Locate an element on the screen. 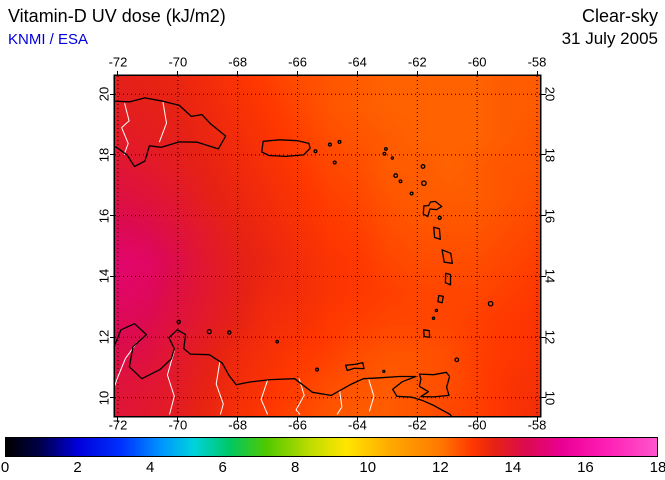  martinique-coastline is located at coordinates (447, 256).